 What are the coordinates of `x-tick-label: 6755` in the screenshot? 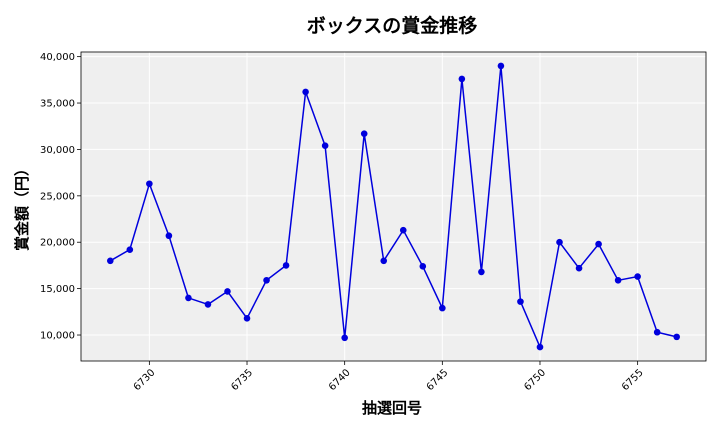 It's located at (633, 380).